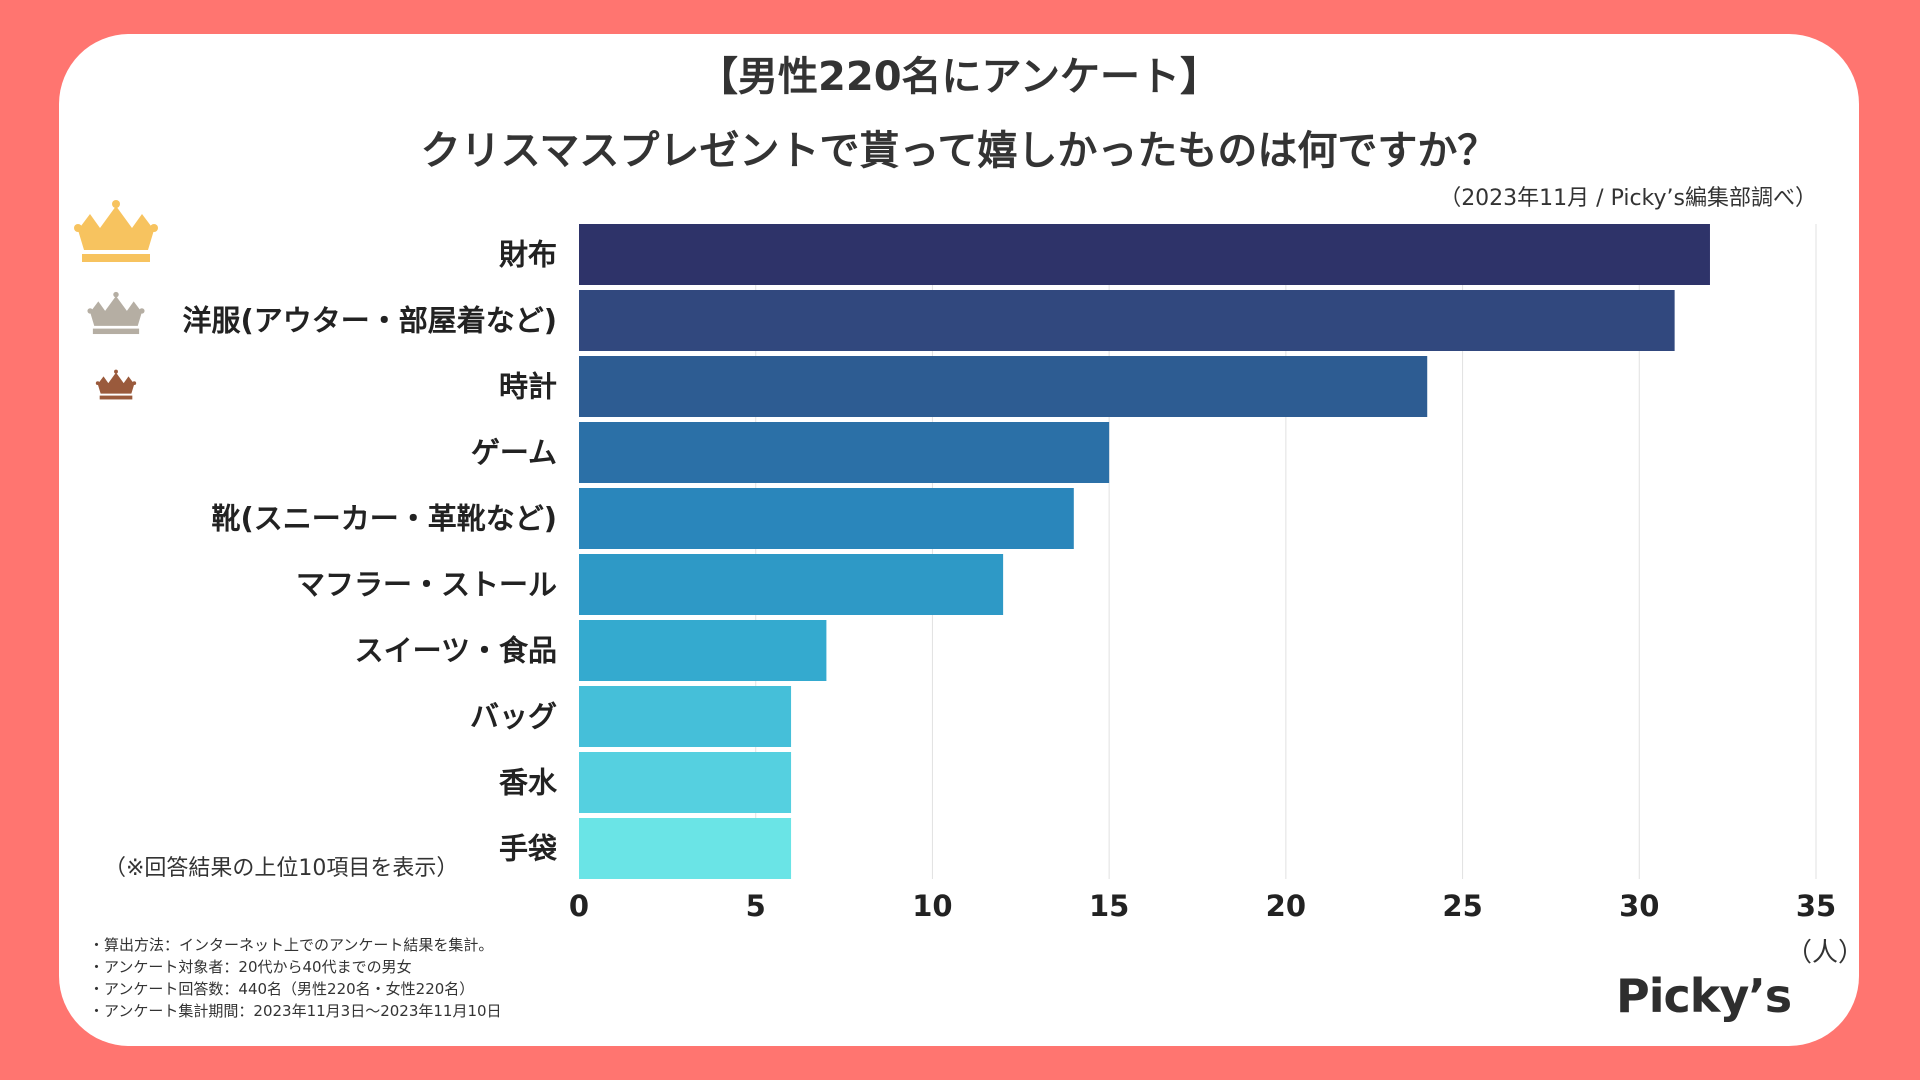  Describe the element at coordinates (1816, 906) in the screenshot. I see `x-tick-label: 35` at that location.